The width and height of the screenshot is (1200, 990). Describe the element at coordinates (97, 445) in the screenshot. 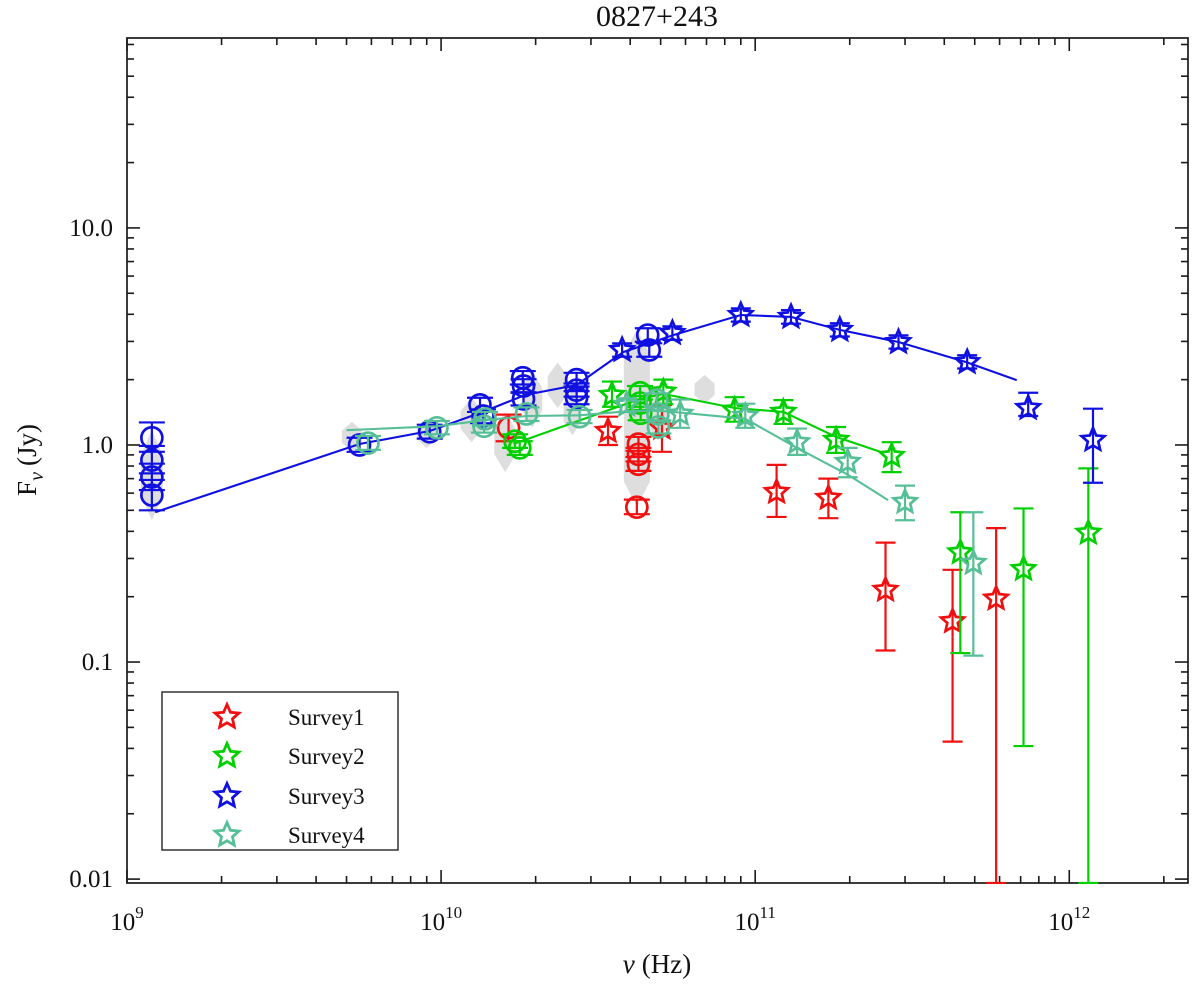

I see `y-tick-label: 1.0` at that location.